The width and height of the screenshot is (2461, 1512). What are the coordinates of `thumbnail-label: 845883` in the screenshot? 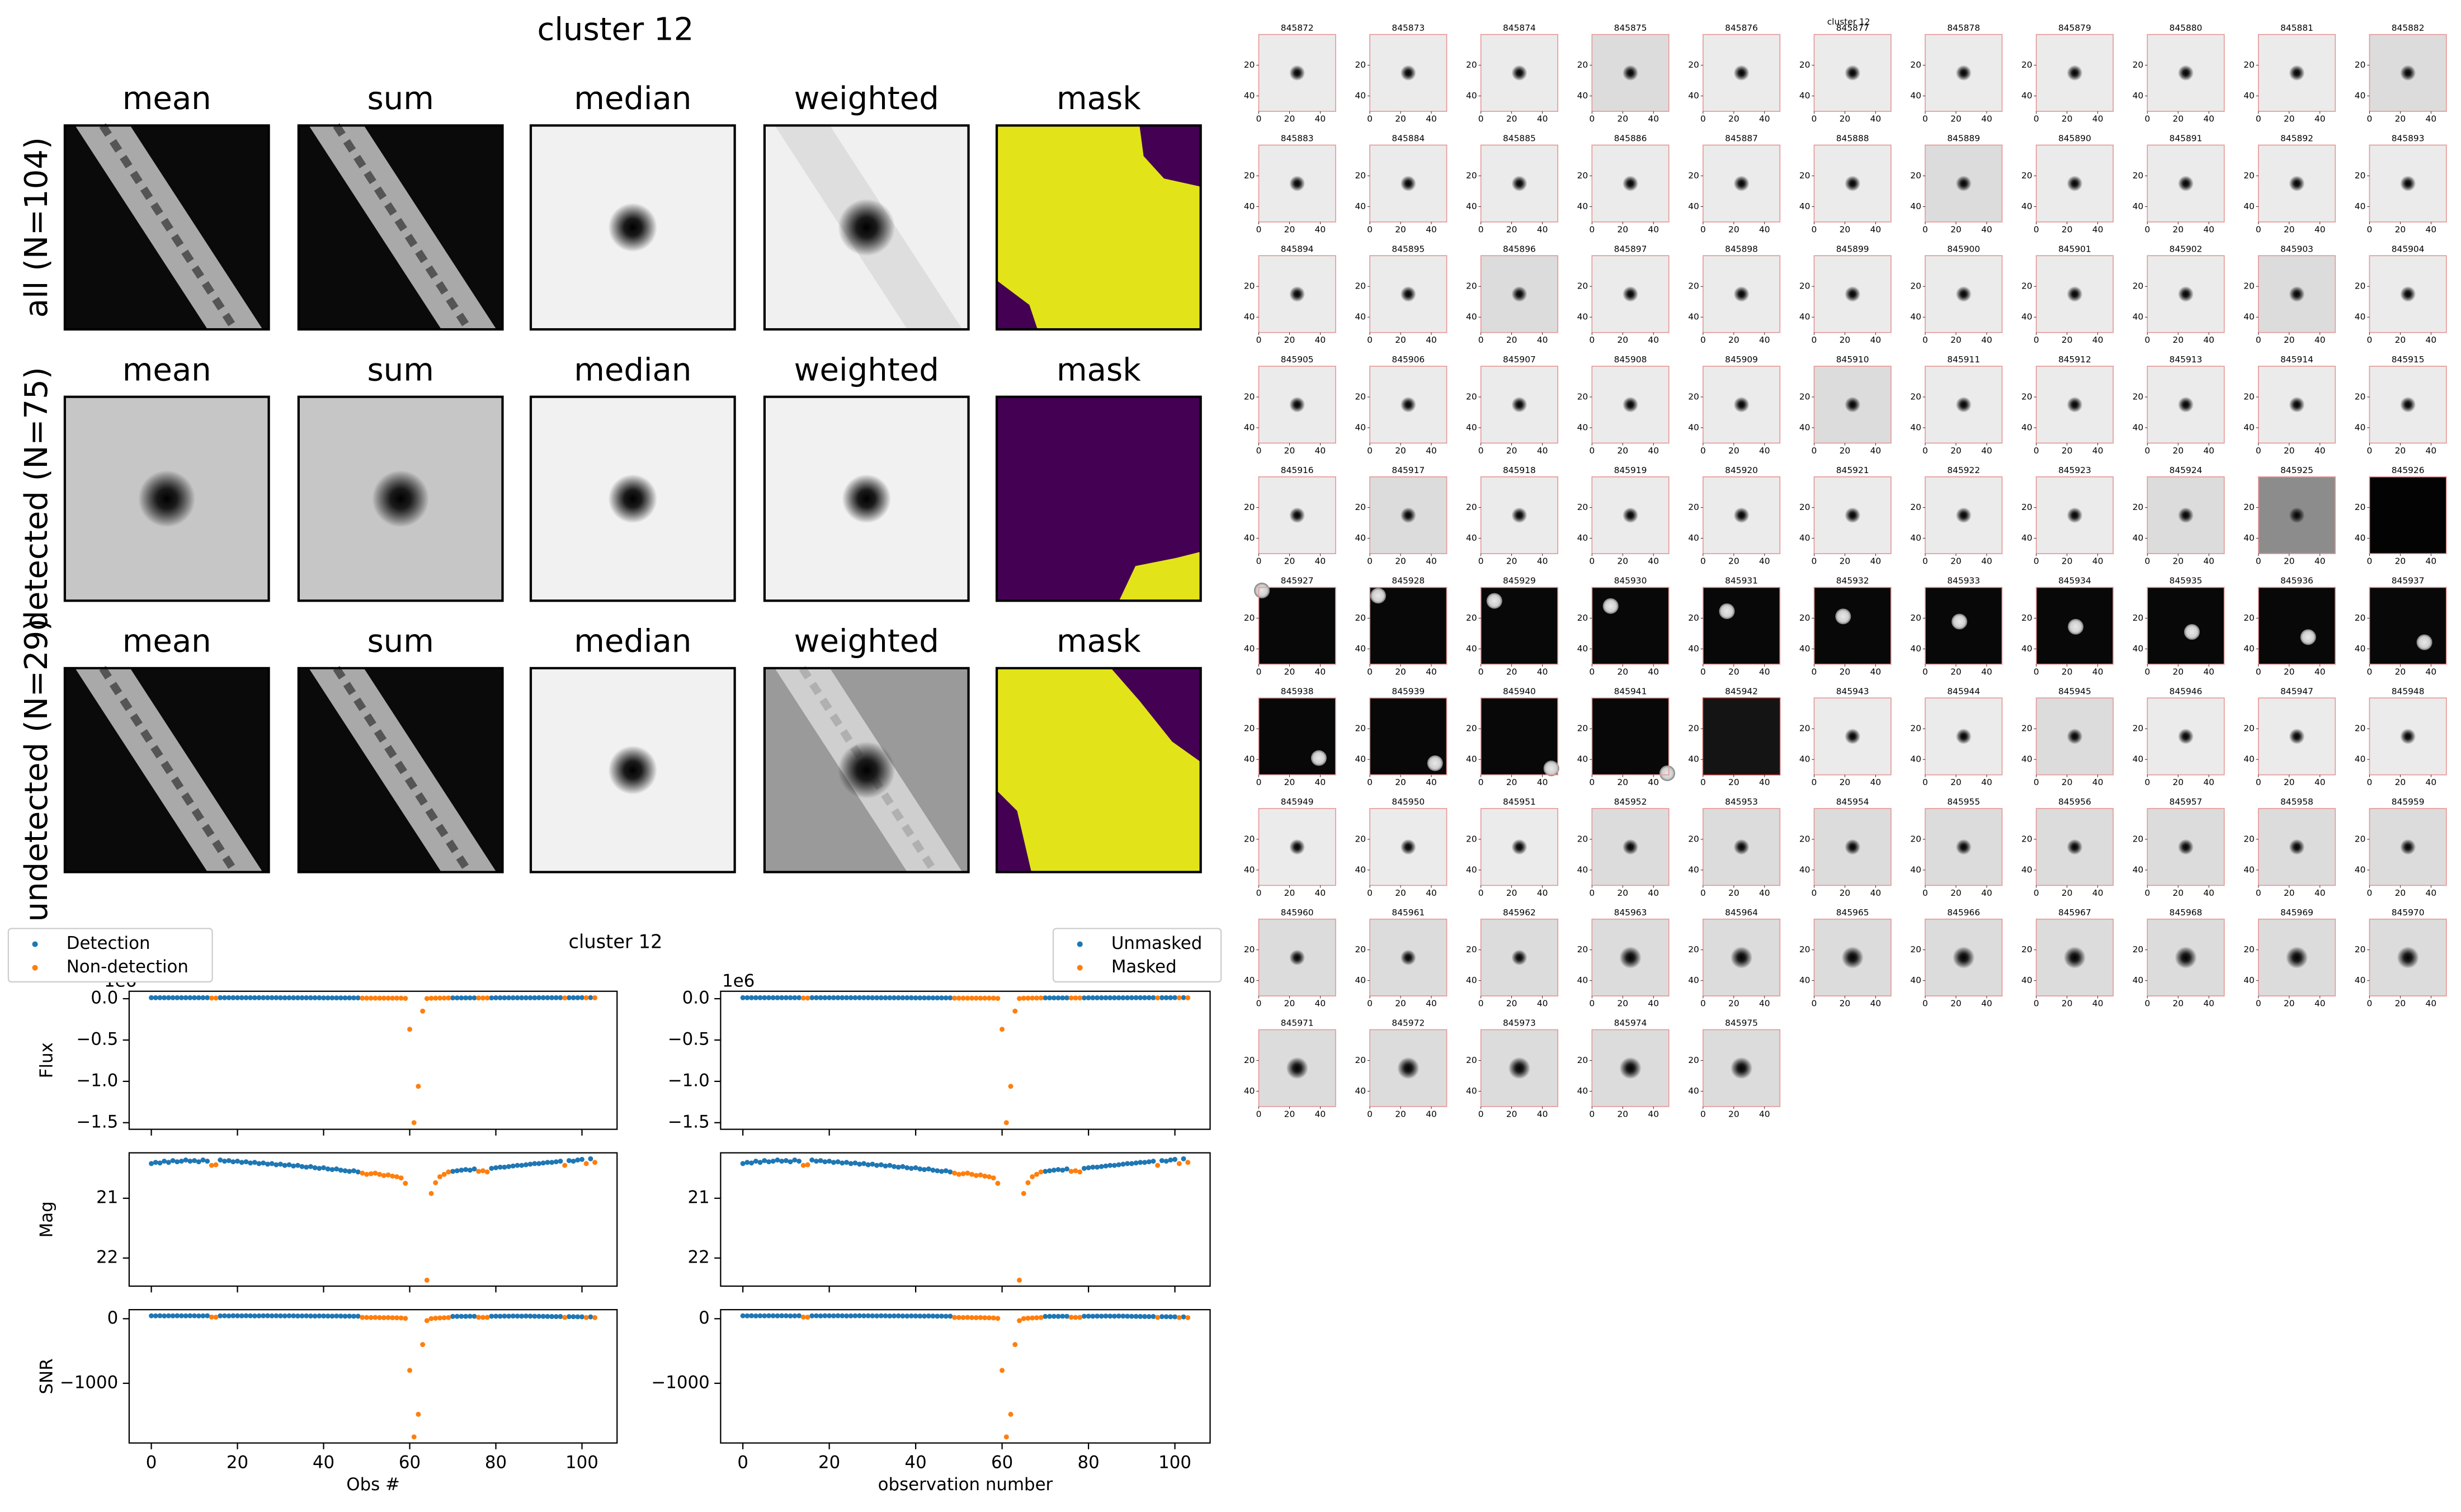 It's located at (1297, 139).